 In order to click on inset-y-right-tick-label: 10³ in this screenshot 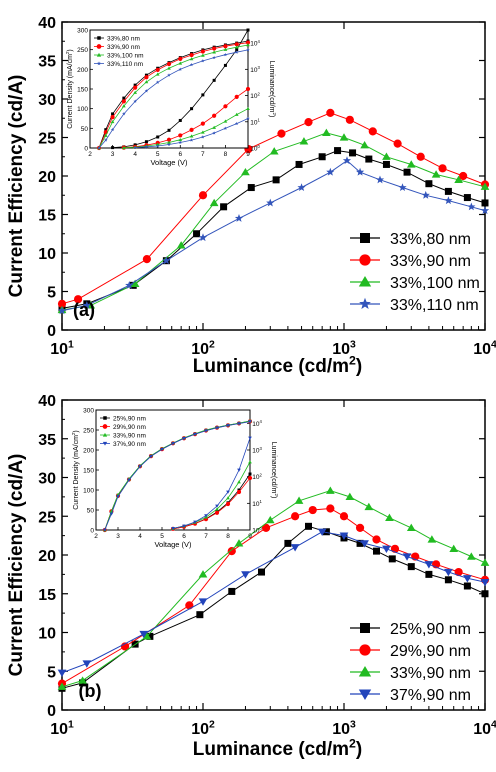, I will do `click(257, 450)`.